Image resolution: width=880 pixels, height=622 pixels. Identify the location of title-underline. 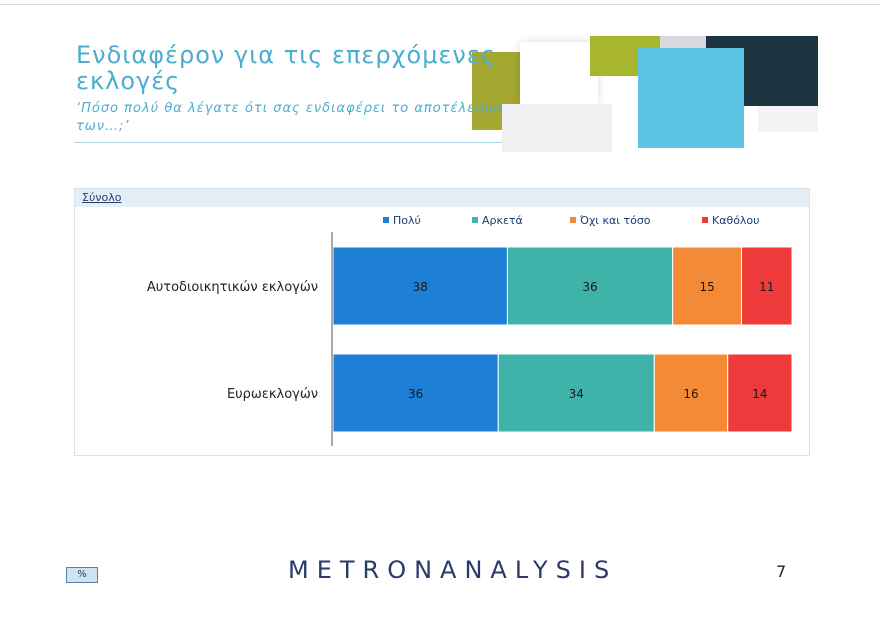
(309, 142).